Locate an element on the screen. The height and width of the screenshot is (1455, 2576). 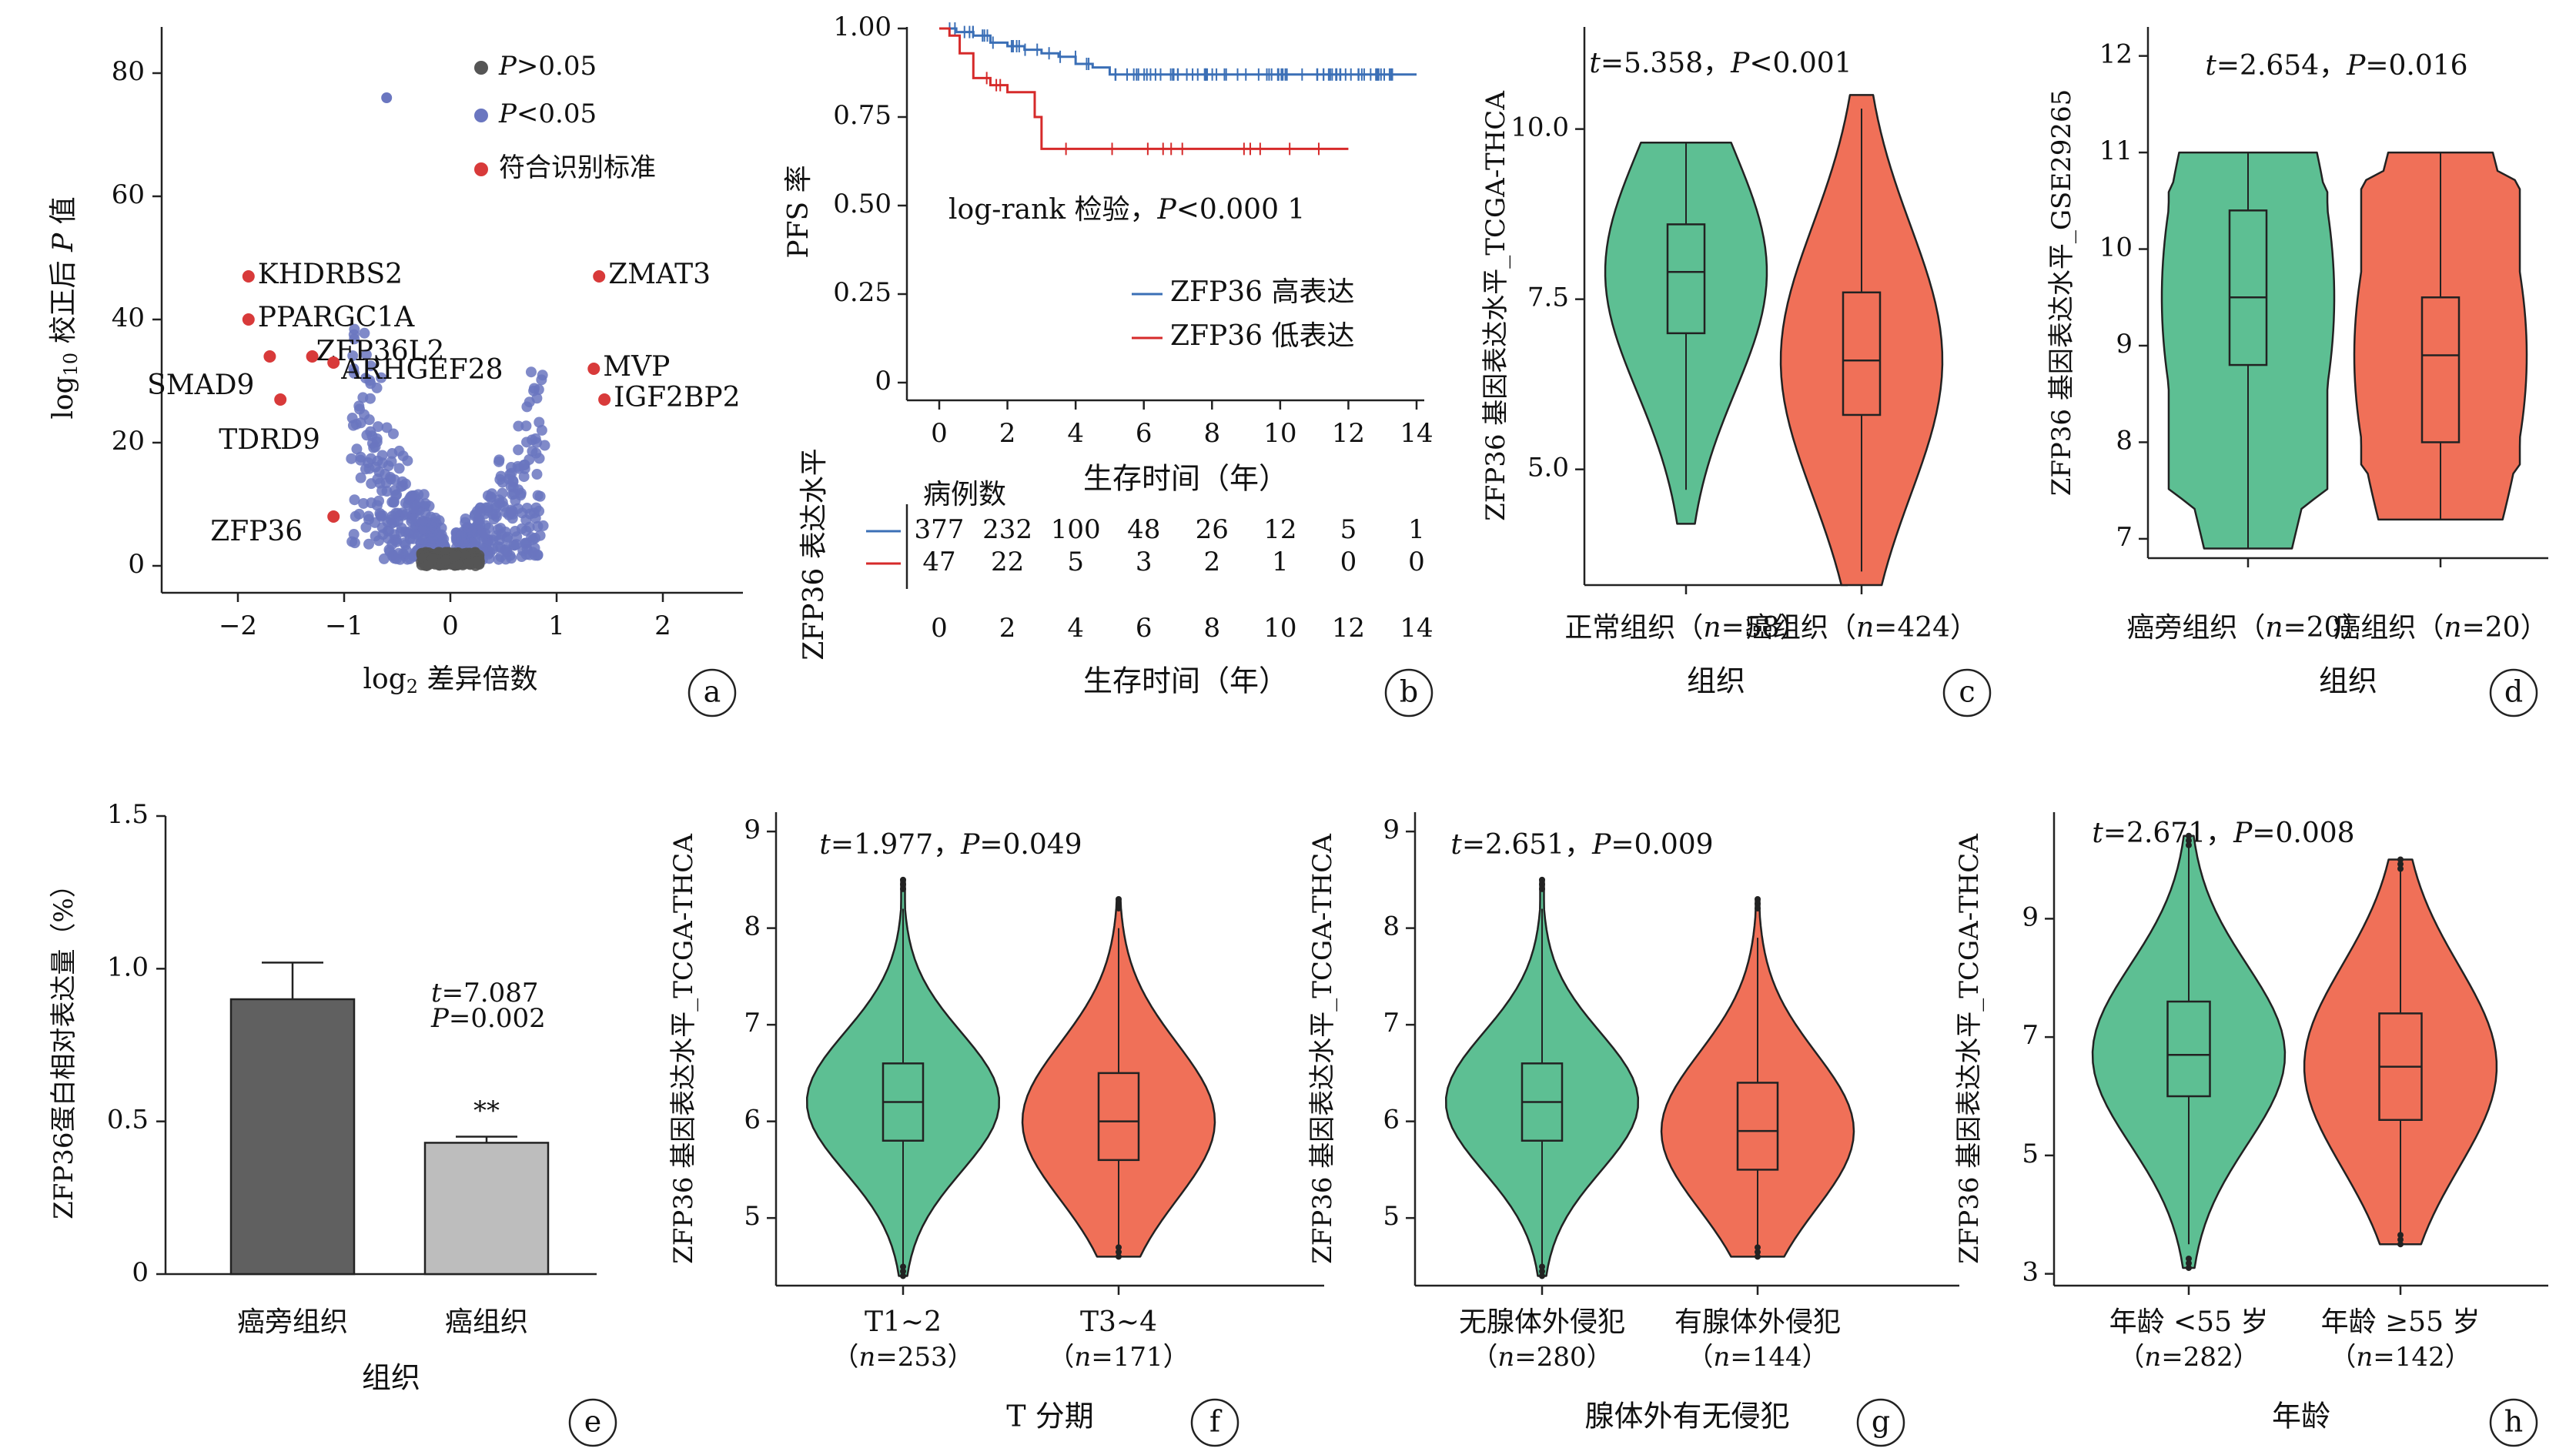
x-tick-label: 14 is located at coordinates (1417, 434).